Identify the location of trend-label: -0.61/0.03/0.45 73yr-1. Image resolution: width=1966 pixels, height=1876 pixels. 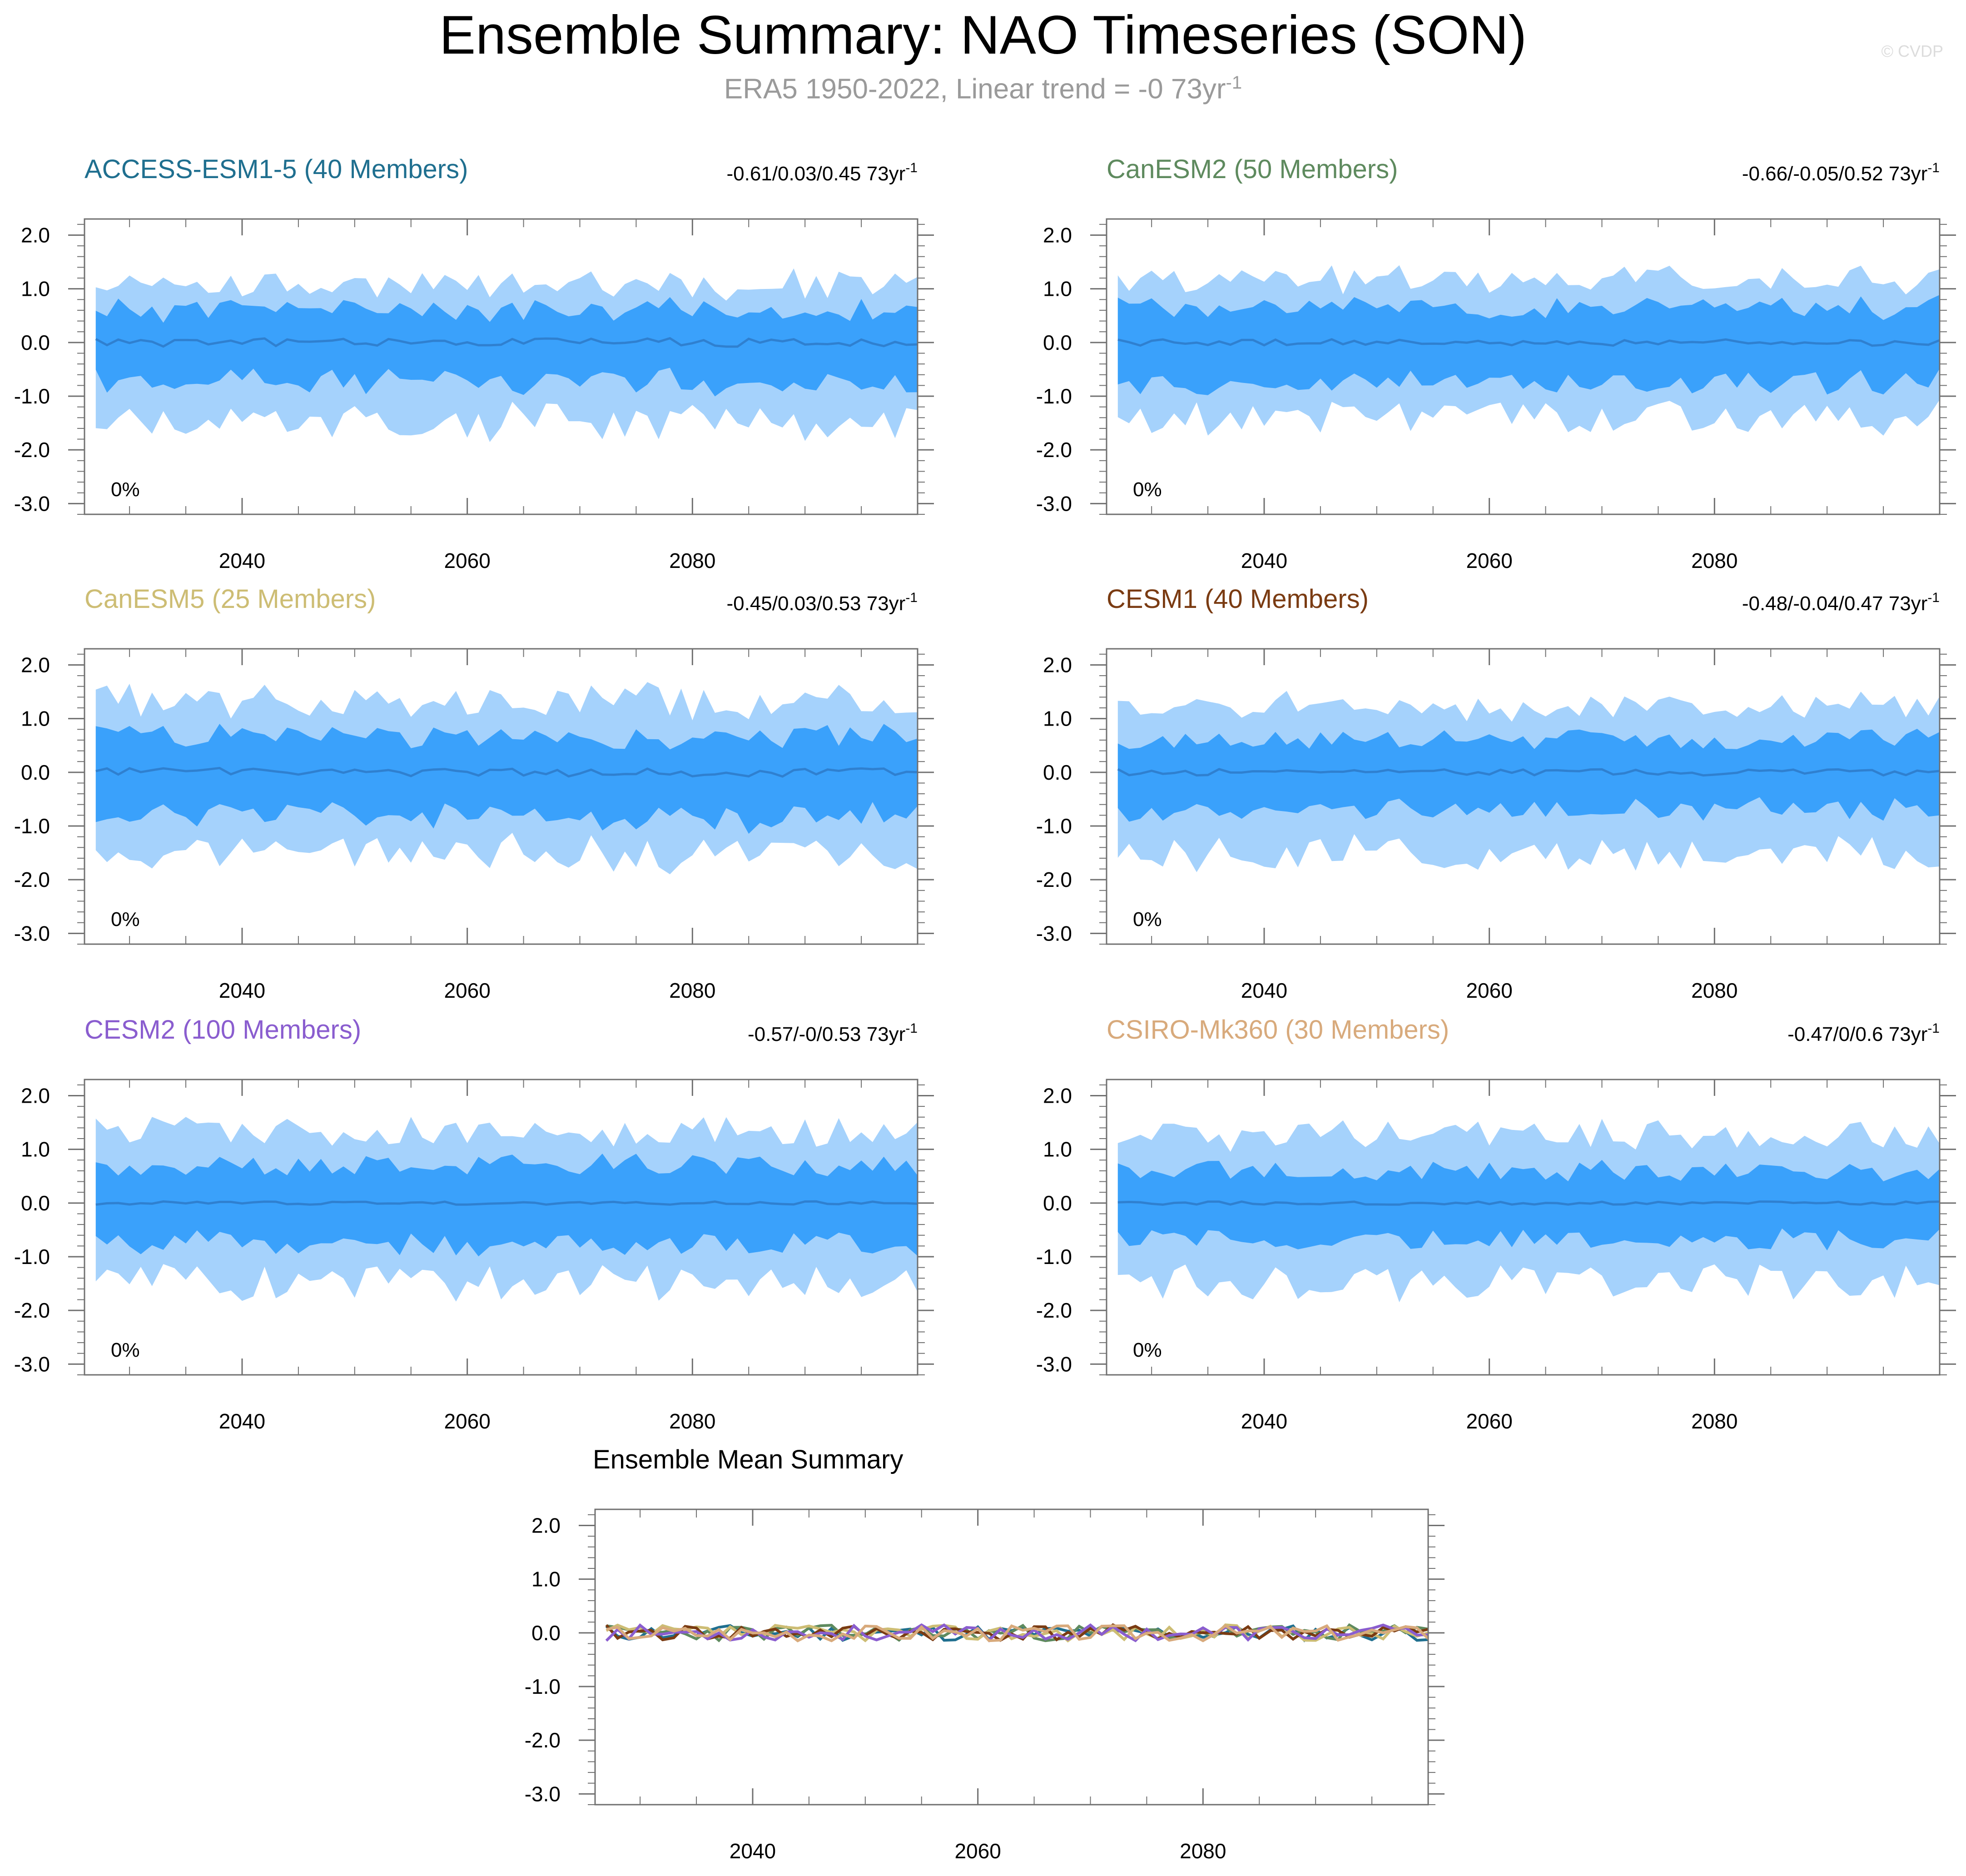
(822, 172).